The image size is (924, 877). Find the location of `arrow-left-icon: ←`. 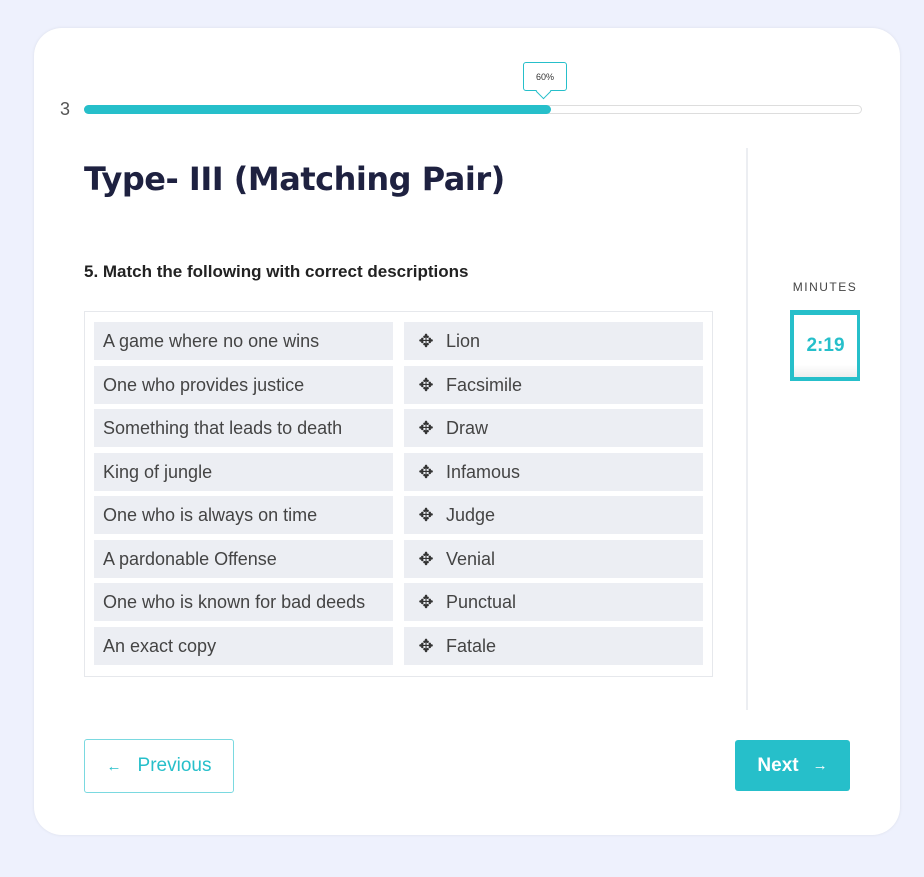

arrow-left-icon: ← is located at coordinates (114, 766).